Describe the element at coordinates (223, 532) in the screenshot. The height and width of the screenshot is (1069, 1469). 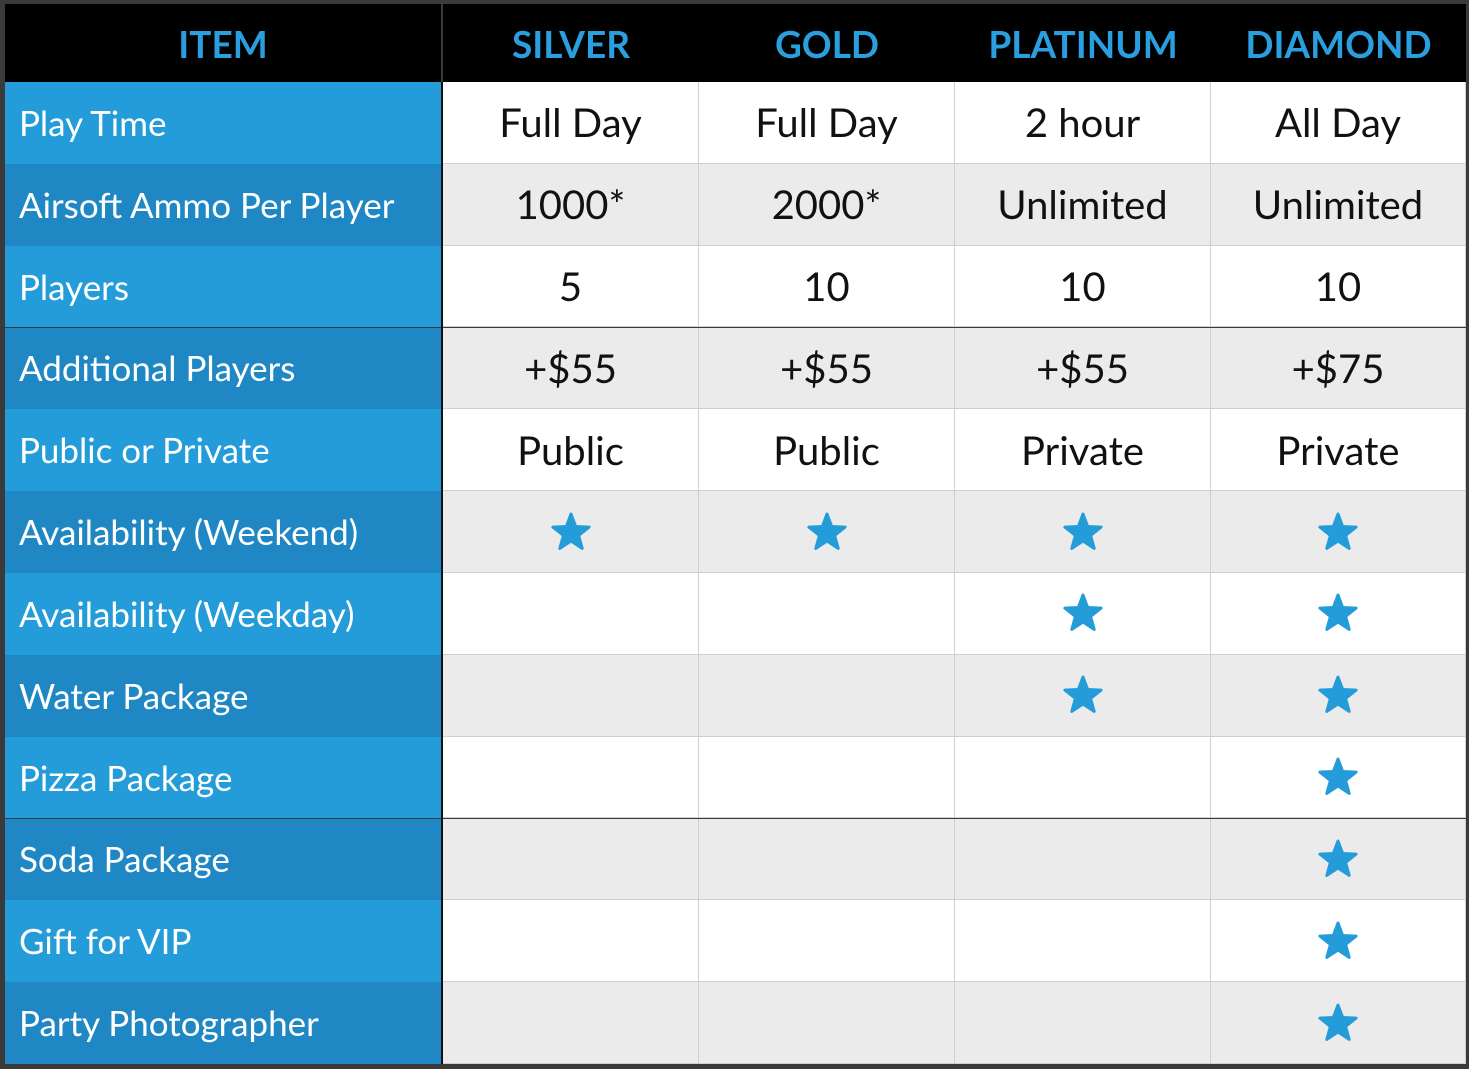
I see `row-label: Availability (Weekend)` at that location.